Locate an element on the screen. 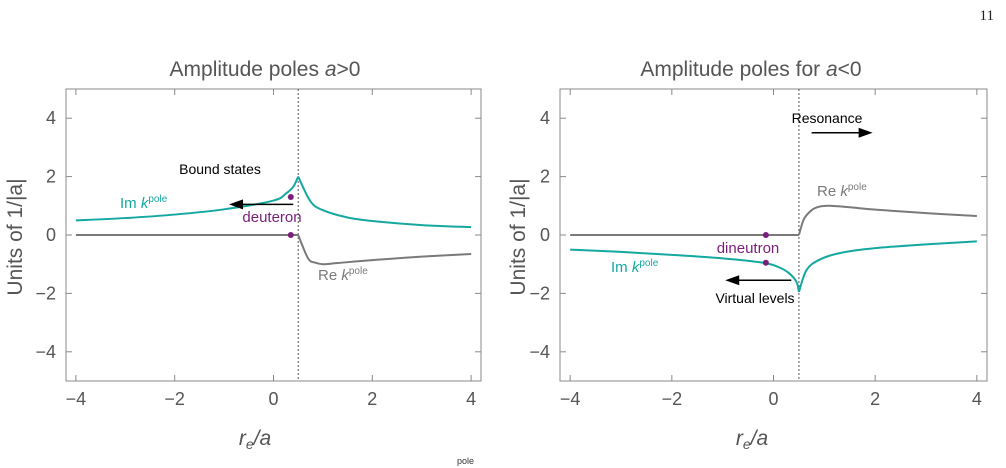 The image size is (1006, 468). arrow-label: Bound states is located at coordinates (220, 169).